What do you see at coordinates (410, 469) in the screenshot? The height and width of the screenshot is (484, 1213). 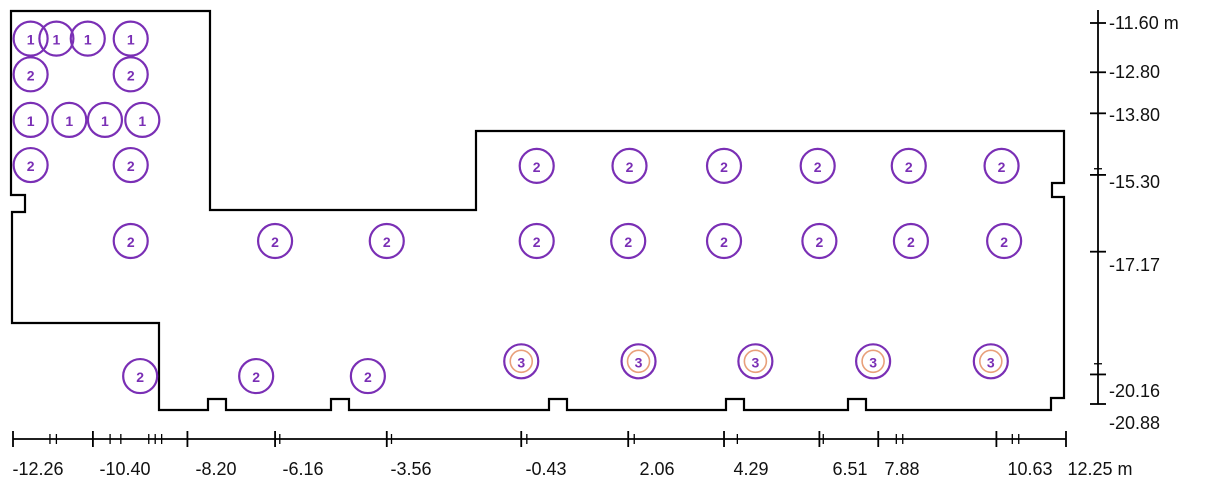 I see `x-axis-tick-label: -3.56` at bounding box center [410, 469].